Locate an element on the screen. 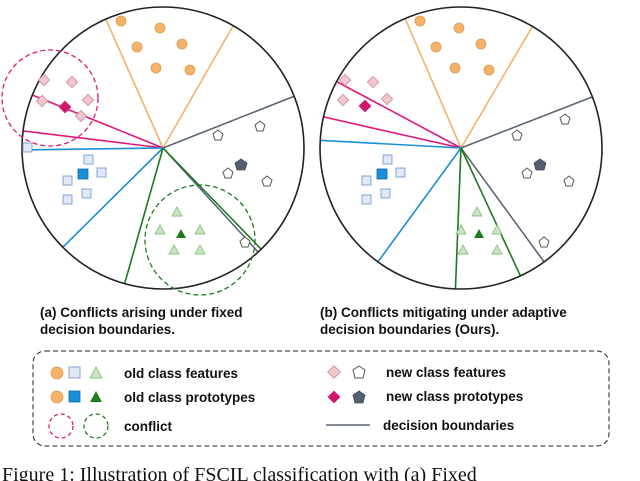  panel-b-caption-line2: decision boundaries (Ours). is located at coordinates (409, 329).